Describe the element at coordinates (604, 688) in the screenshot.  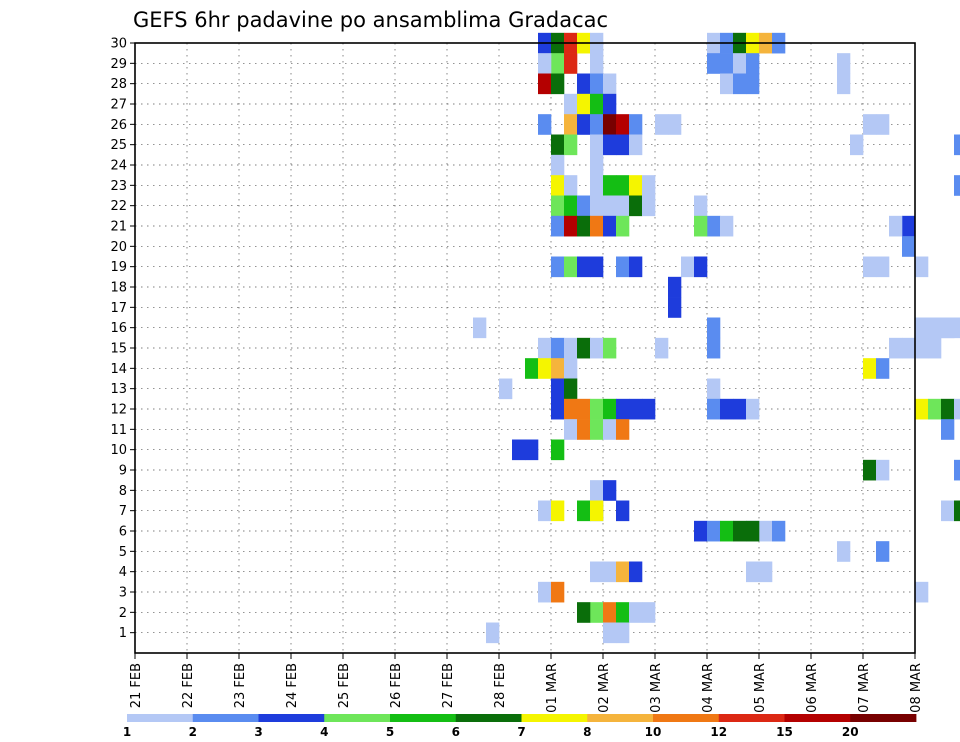
I see `x-tick-label: 02 MAR` at that location.